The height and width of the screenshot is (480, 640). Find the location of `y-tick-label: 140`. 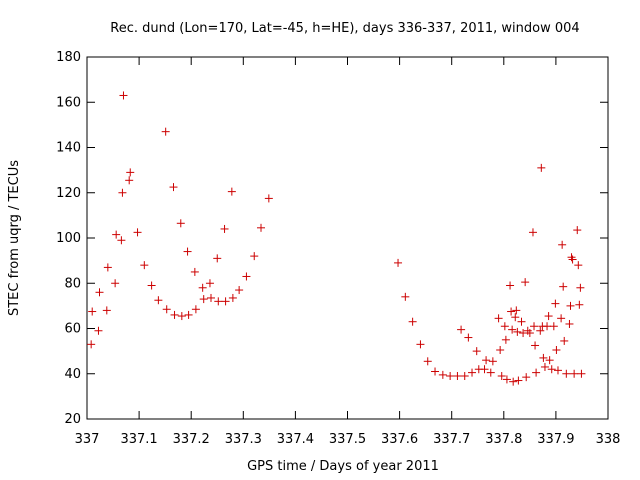

y-tick-label: 140 is located at coordinates (68, 148).